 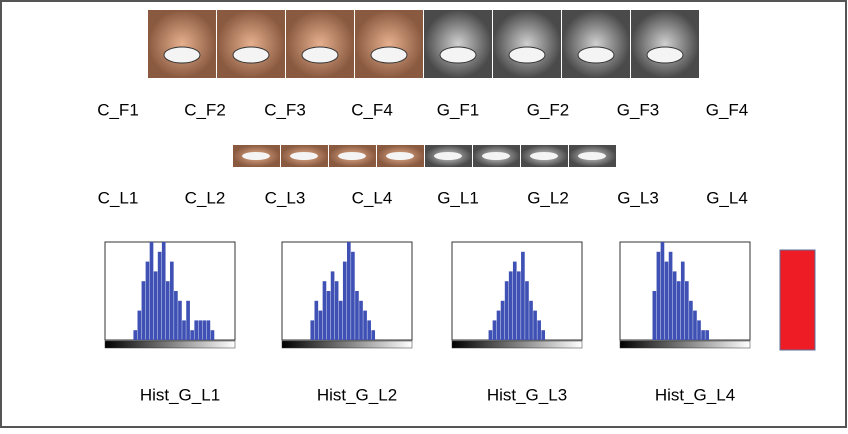 What do you see at coordinates (458, 197) in the screenshot?
I see `lip-label: G_L1` at bounding box center [458, 197].